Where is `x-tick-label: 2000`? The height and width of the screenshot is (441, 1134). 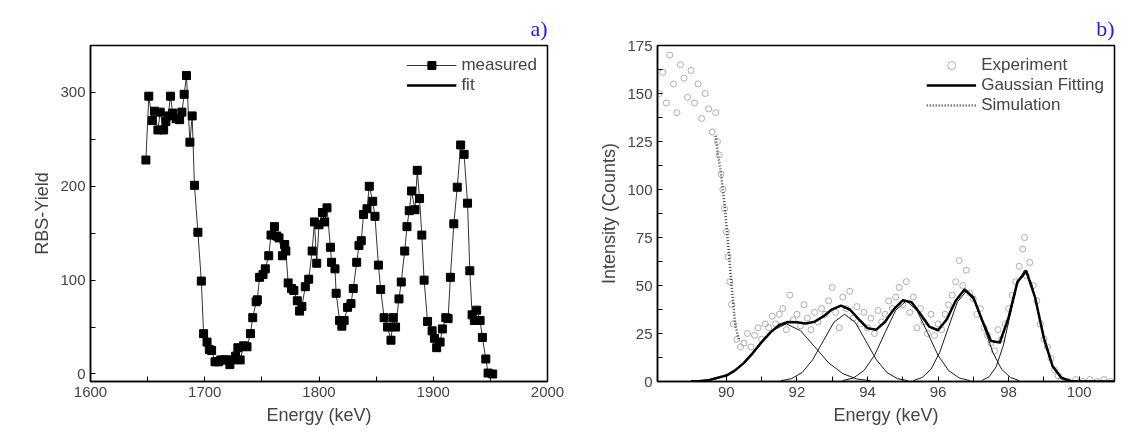
x-tick-label: 2000 is located at coordinates (547, 391).